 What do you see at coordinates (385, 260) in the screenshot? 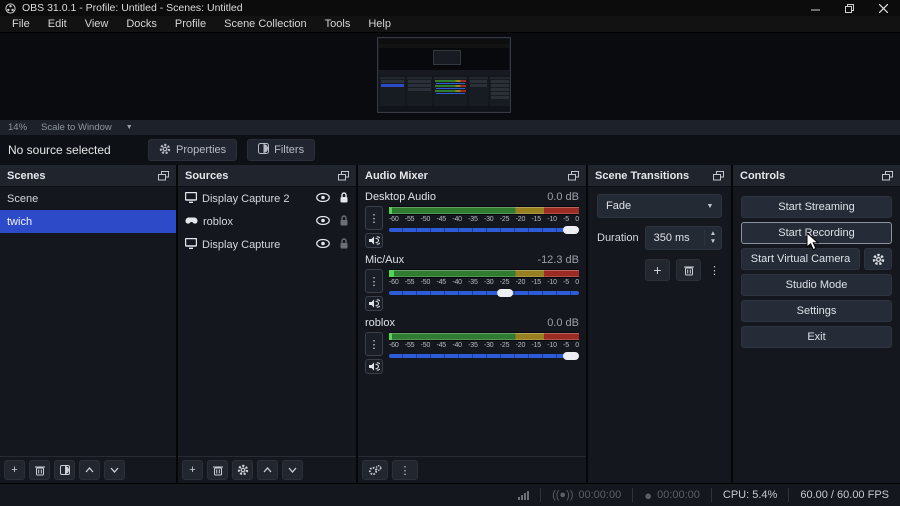
I see `channel-name: Mic/Aux` at bounding box center [385, 260].